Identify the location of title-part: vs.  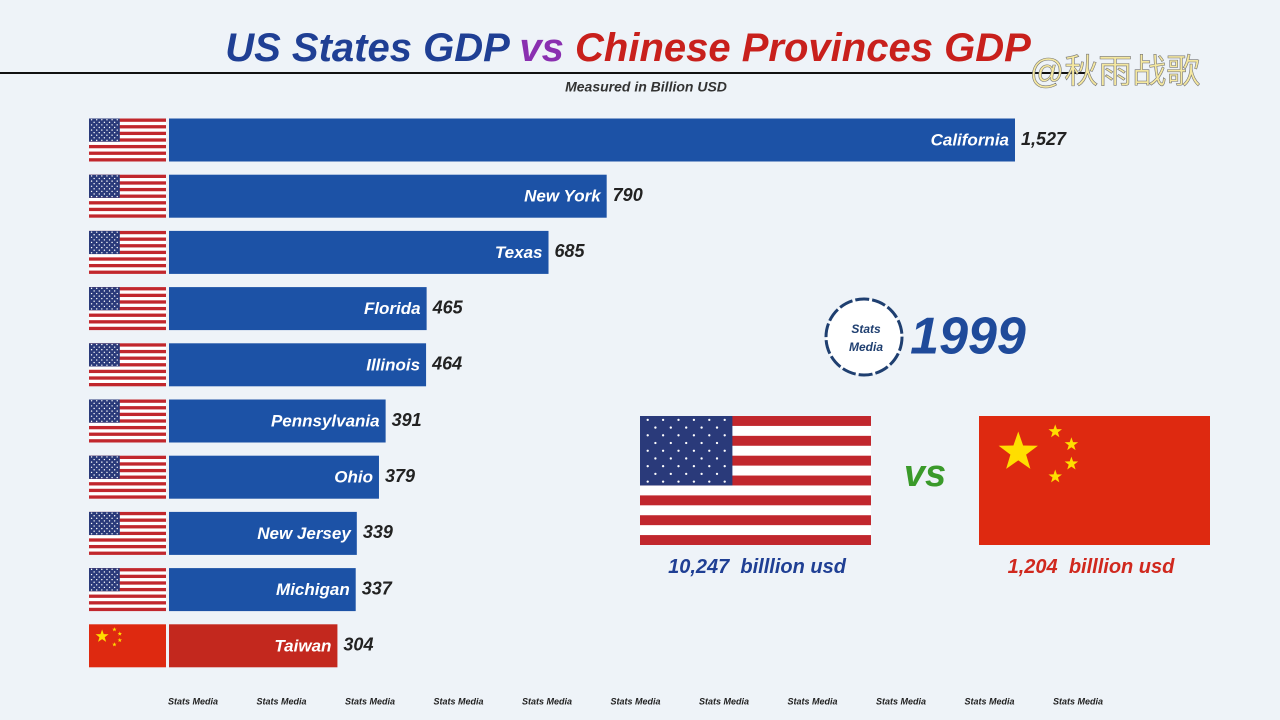
(541, 48).